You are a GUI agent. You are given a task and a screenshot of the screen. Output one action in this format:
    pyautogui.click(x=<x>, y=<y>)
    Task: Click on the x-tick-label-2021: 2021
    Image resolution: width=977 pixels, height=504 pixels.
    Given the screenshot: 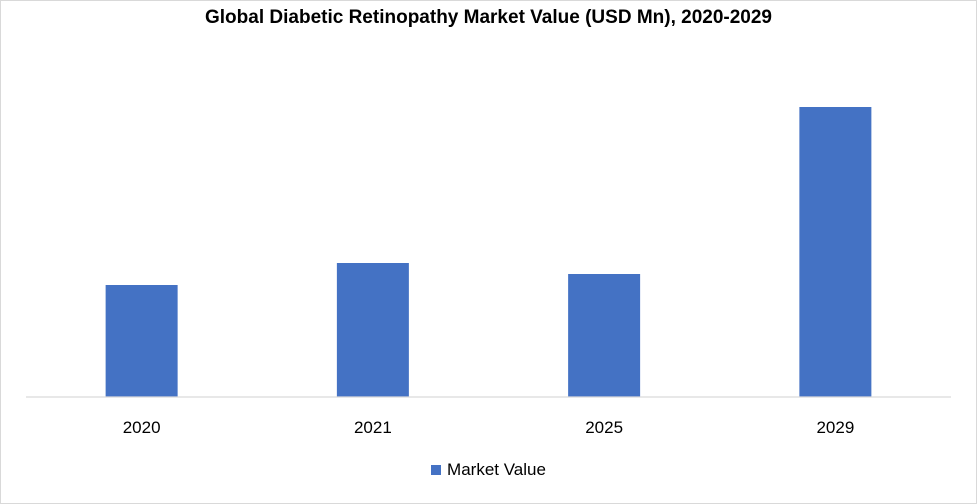 What is the action you would take?
    pyautogui.click(x=373, y=427)
    